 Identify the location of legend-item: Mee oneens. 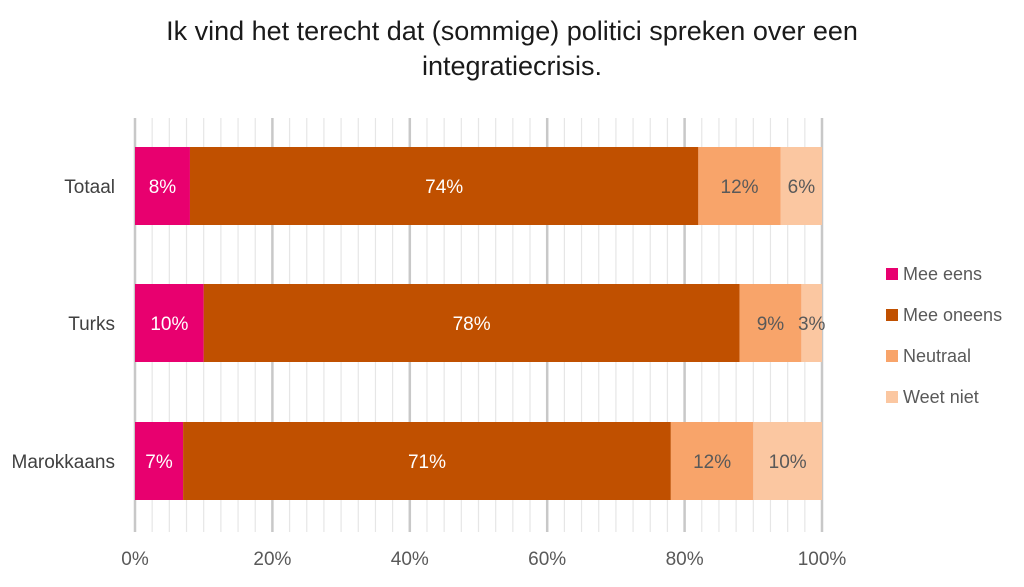
(944, 315).